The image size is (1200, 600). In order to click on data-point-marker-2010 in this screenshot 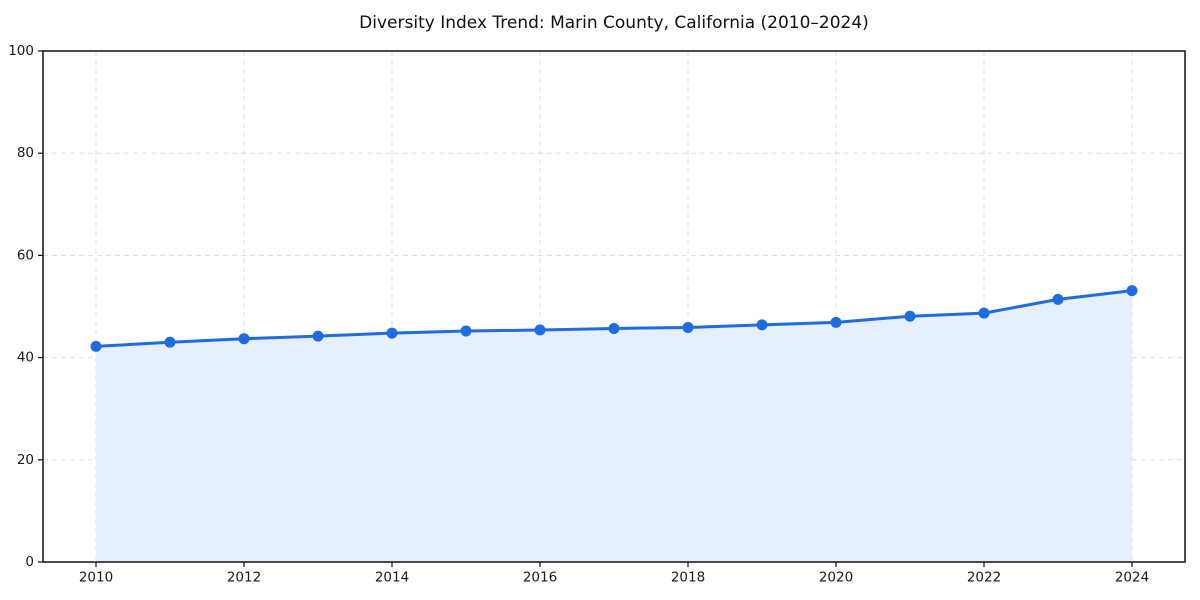, I will do `click(96, 346)`.